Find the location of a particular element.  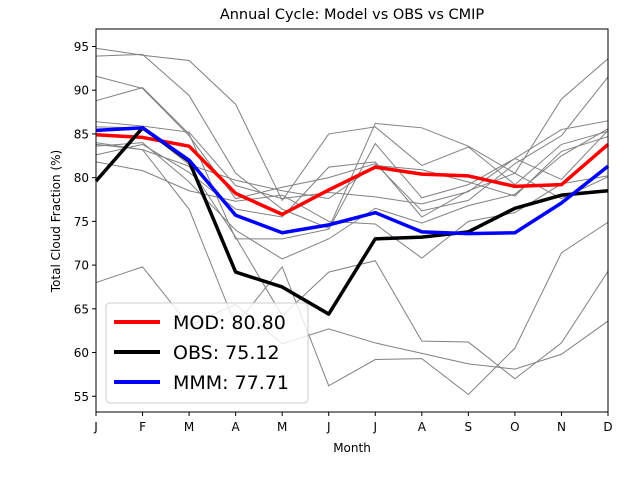

y-tick-label: 65 is located at coordinates (81, 309).